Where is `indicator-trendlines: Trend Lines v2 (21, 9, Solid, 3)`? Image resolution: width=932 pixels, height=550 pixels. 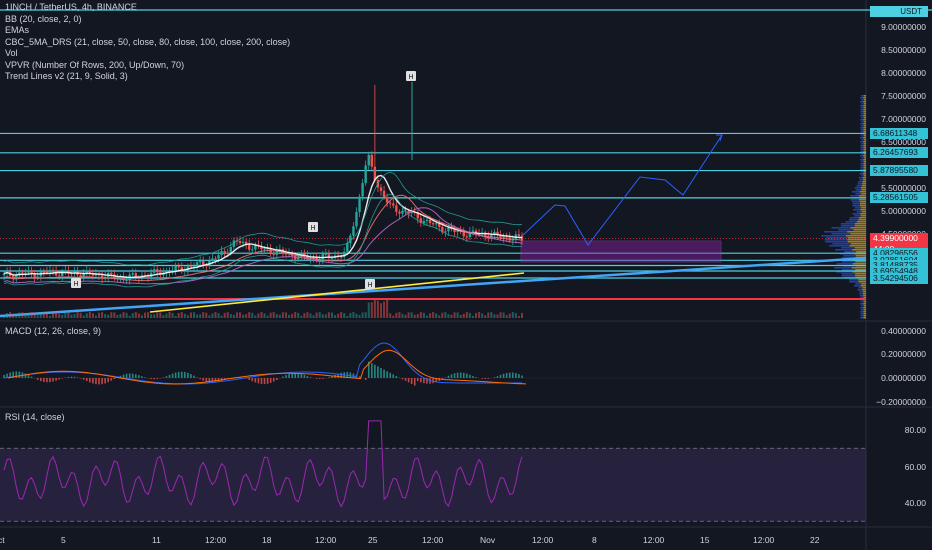 indicator-trendlines: Trend Lines v2 (21, 9, Solid, 3) is located at coordinates (66, 76).